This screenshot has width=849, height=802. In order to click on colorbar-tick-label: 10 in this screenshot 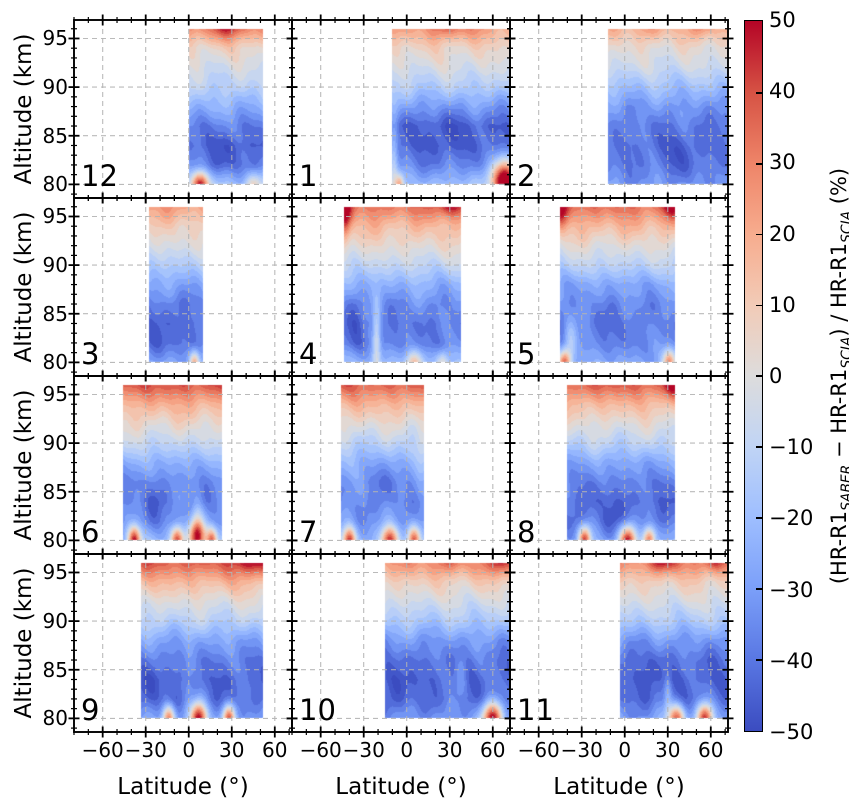, I will do `click(782, 304)`.